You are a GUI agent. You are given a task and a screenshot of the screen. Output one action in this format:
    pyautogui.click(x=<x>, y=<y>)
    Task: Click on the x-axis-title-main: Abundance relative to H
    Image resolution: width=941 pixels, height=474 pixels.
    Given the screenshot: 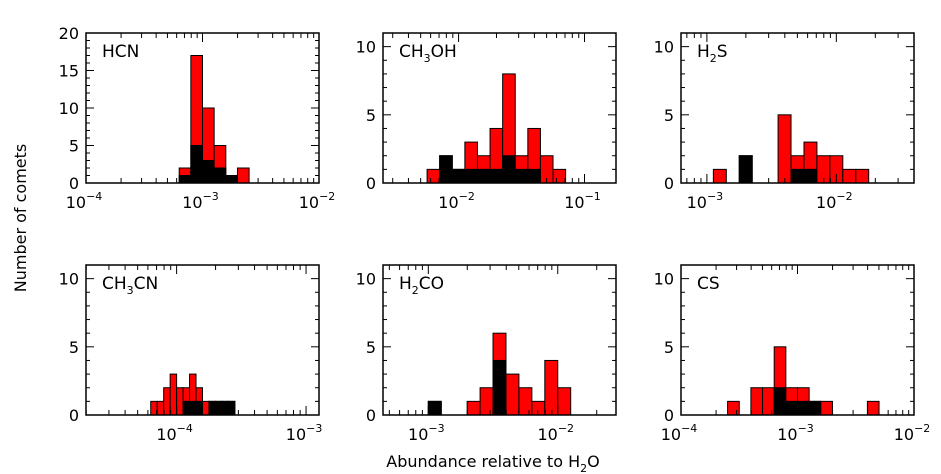 What is the action you would take?
    pyautogui.click(x=483, y=461)
    